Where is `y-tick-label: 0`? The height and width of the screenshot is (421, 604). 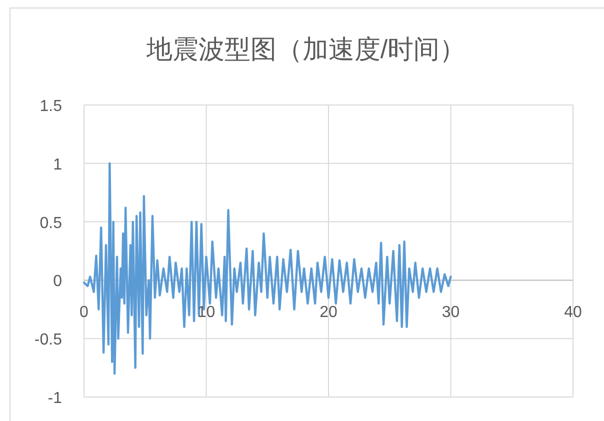
y-tick-label: 0 is located at coordinates (57, 281).